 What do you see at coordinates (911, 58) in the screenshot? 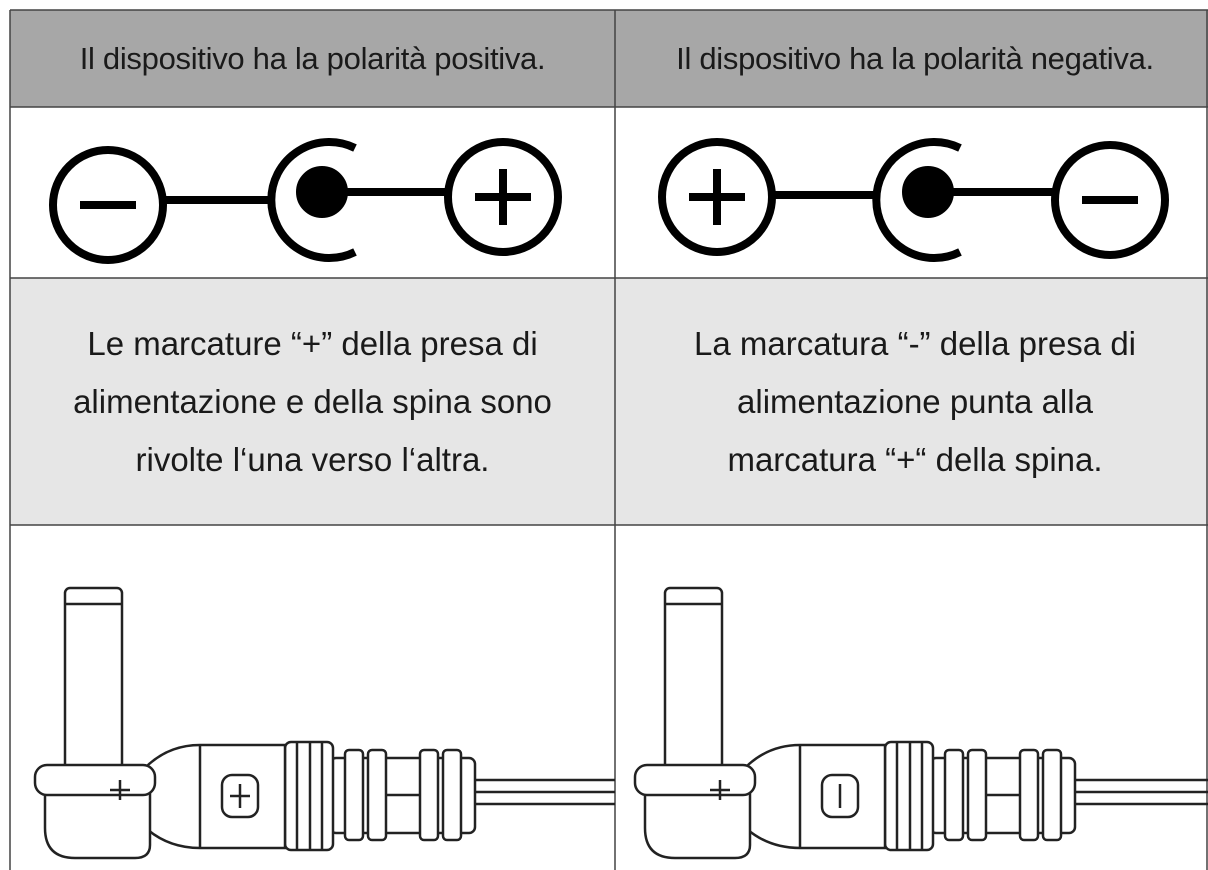
I see `header-cell: Il dispositivo ha la polarità negativa.` at bounding box center [911, 58].